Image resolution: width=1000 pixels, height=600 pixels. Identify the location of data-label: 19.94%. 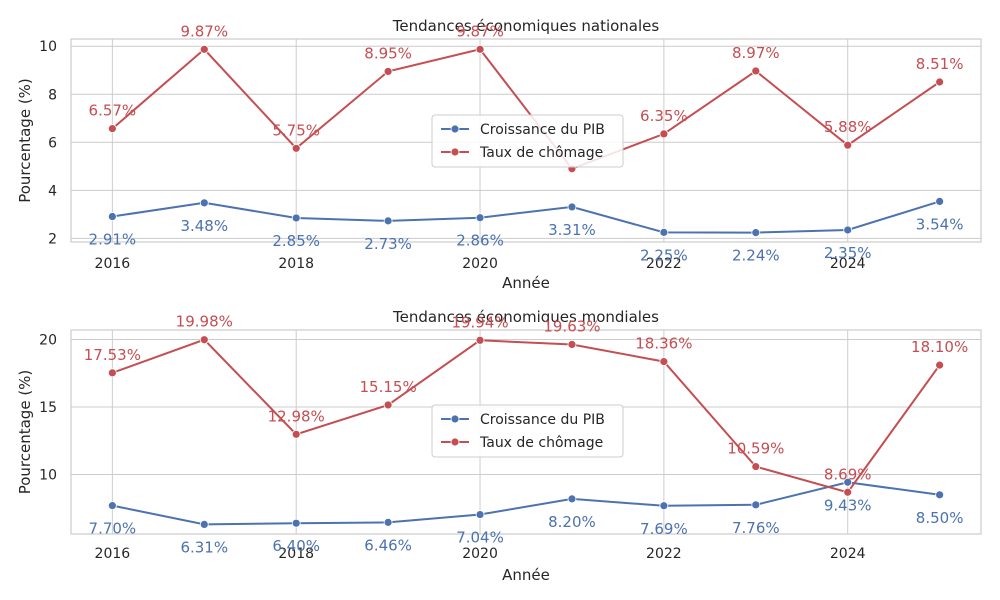
(479, 322).